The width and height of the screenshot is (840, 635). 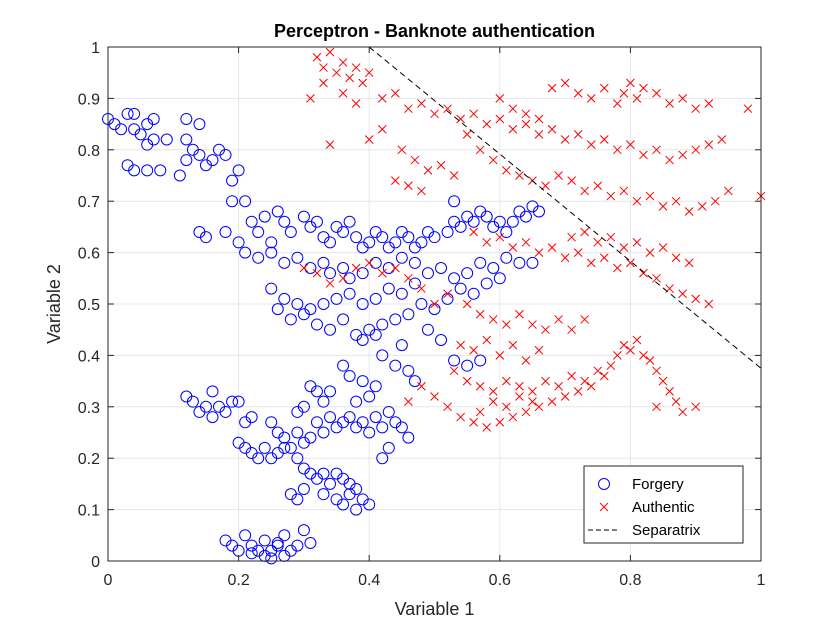 I want to click on legend-box, so click(x=663, y=504).